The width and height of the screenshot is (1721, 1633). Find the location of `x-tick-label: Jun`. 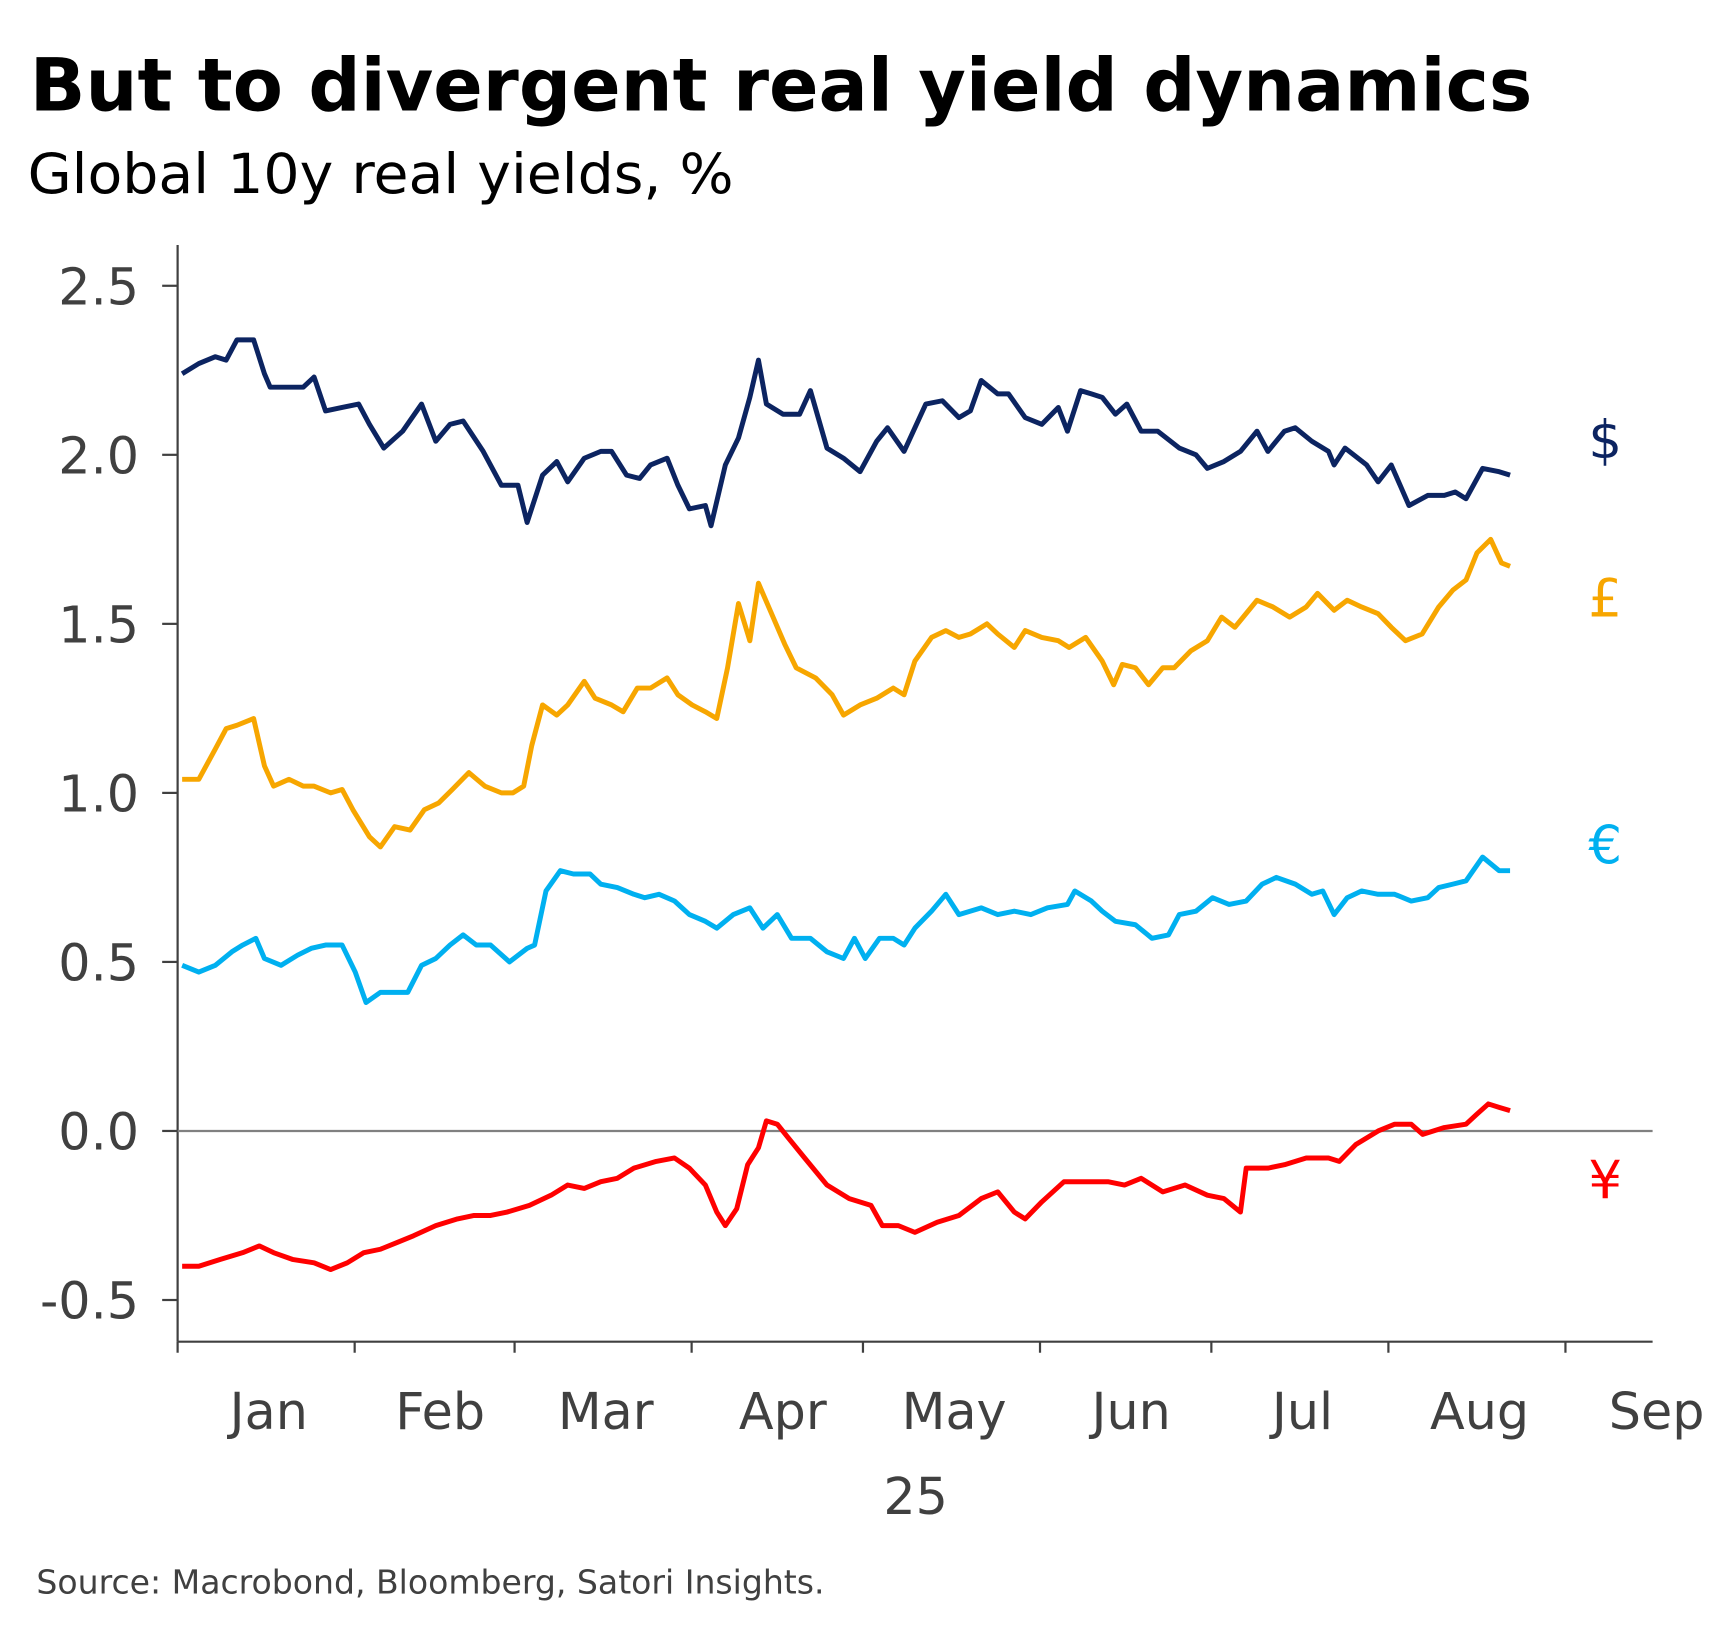

x-tick-label: Jun is located at coordinates (1130, 1411).